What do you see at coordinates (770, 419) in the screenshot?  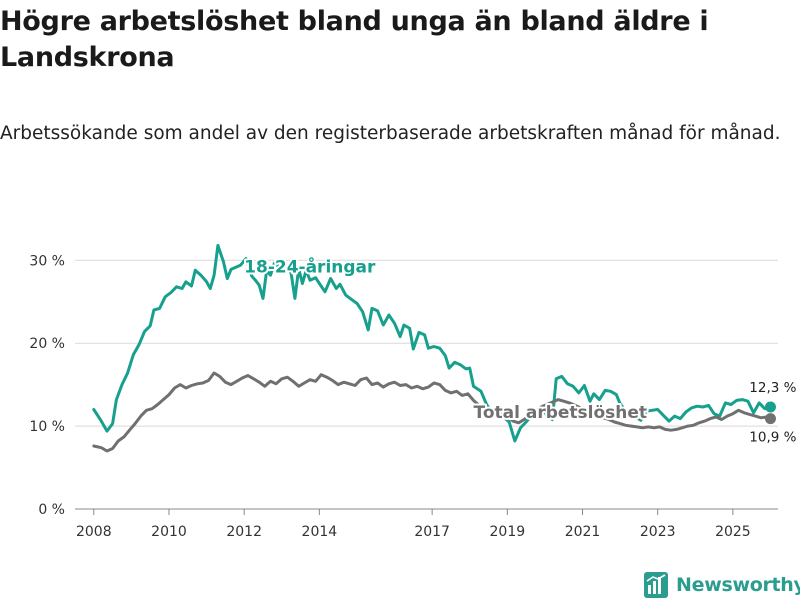 I see `series-end-dot-total` at bounding box center [770, 419].